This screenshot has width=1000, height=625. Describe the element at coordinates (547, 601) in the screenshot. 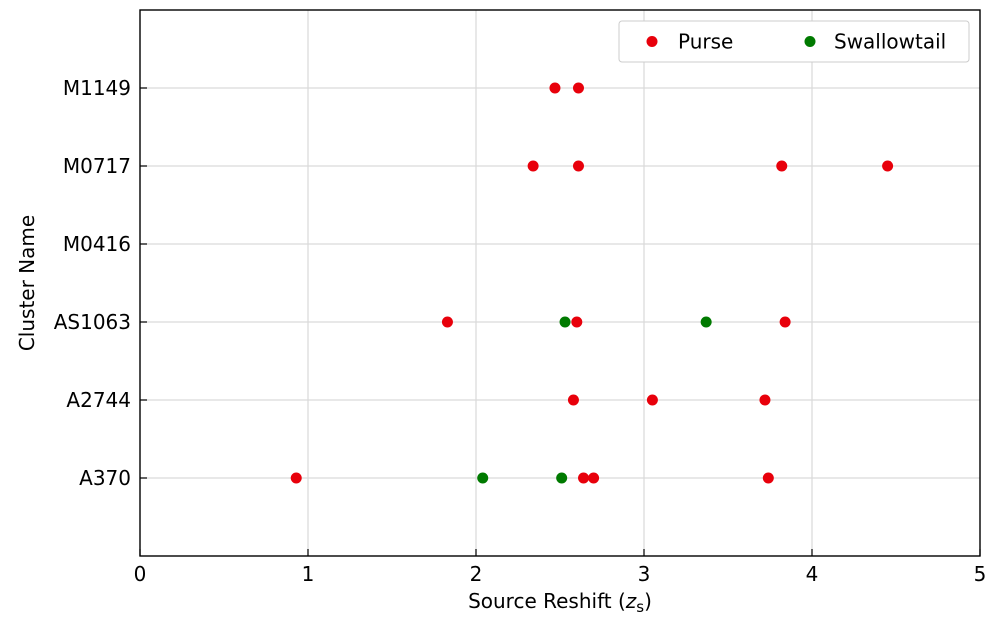

I see `x-axis-label-text: Source Reshift (` at that location.